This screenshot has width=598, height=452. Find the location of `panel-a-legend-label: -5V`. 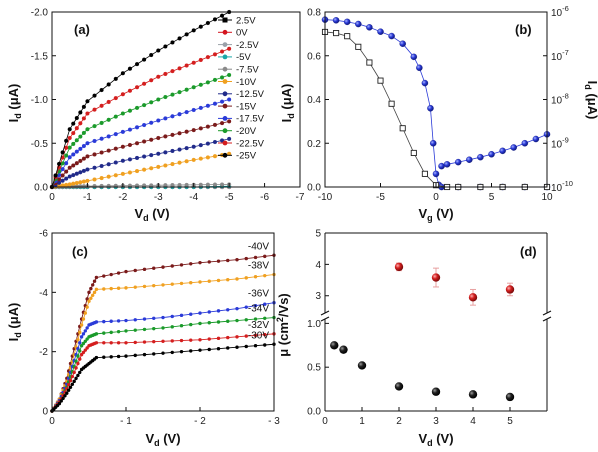

panel-a-legend-label: -5V is located at coordinates (243, 57).